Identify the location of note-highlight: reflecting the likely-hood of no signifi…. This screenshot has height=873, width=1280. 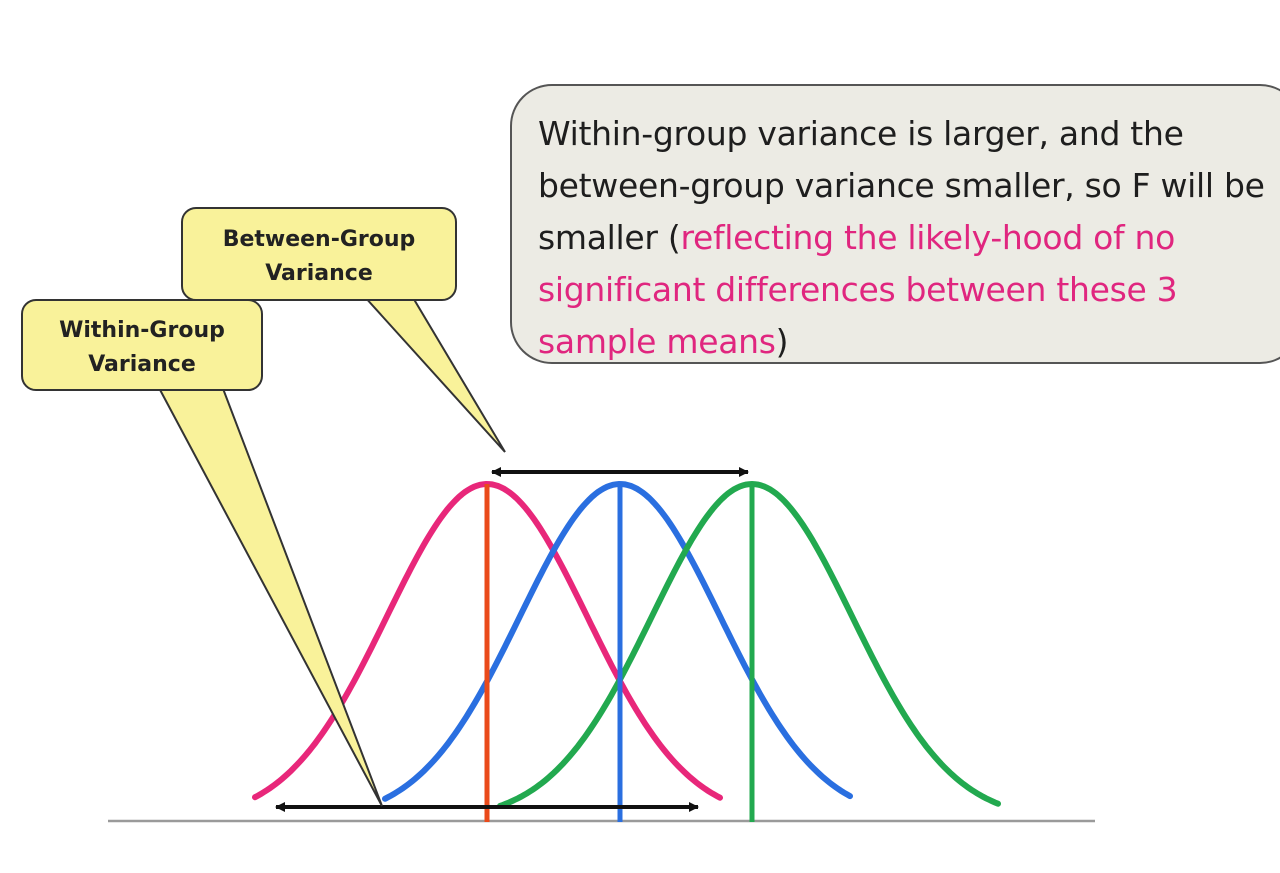
(858, 289).